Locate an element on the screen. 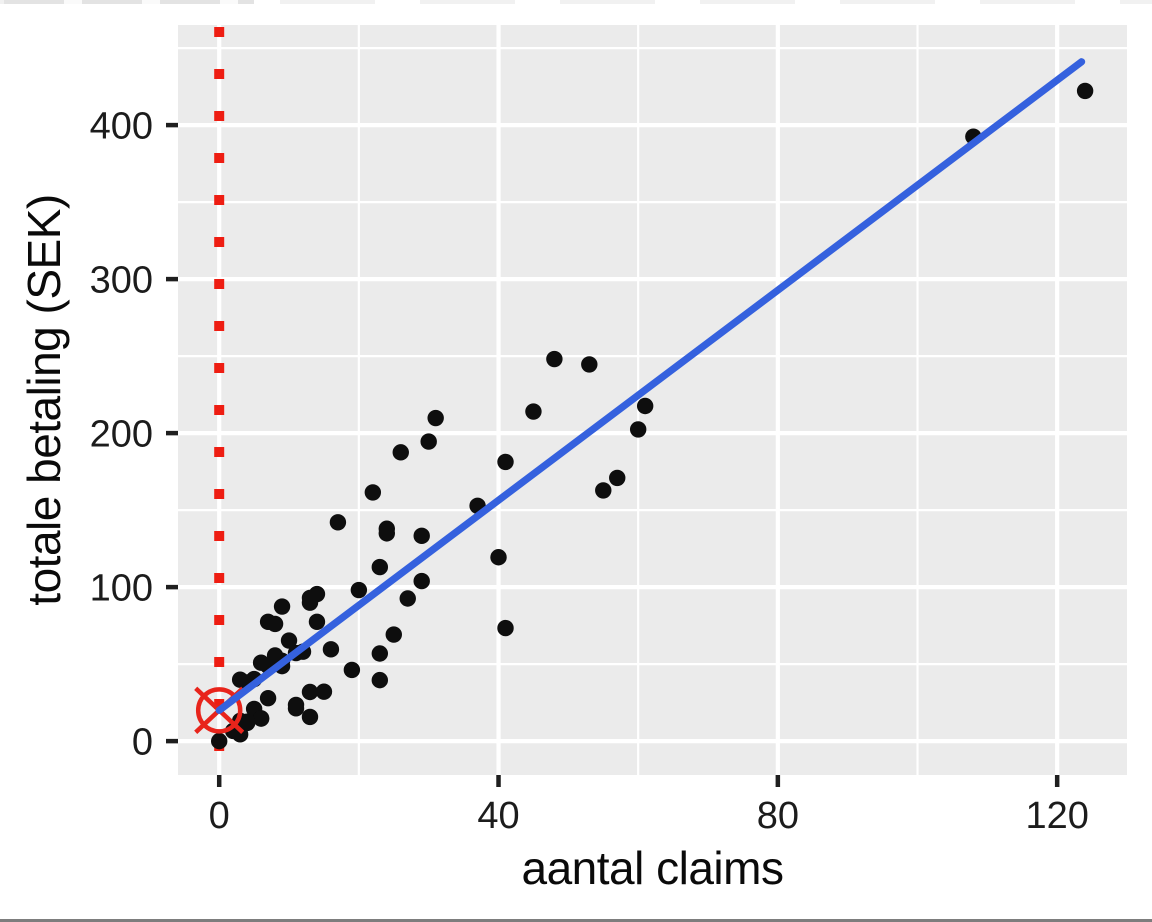 Image resolution: width=1152 pixels, height=922 pixels. y-axis-title: totale betaling (SEK) is located at coordinates (44, 400).